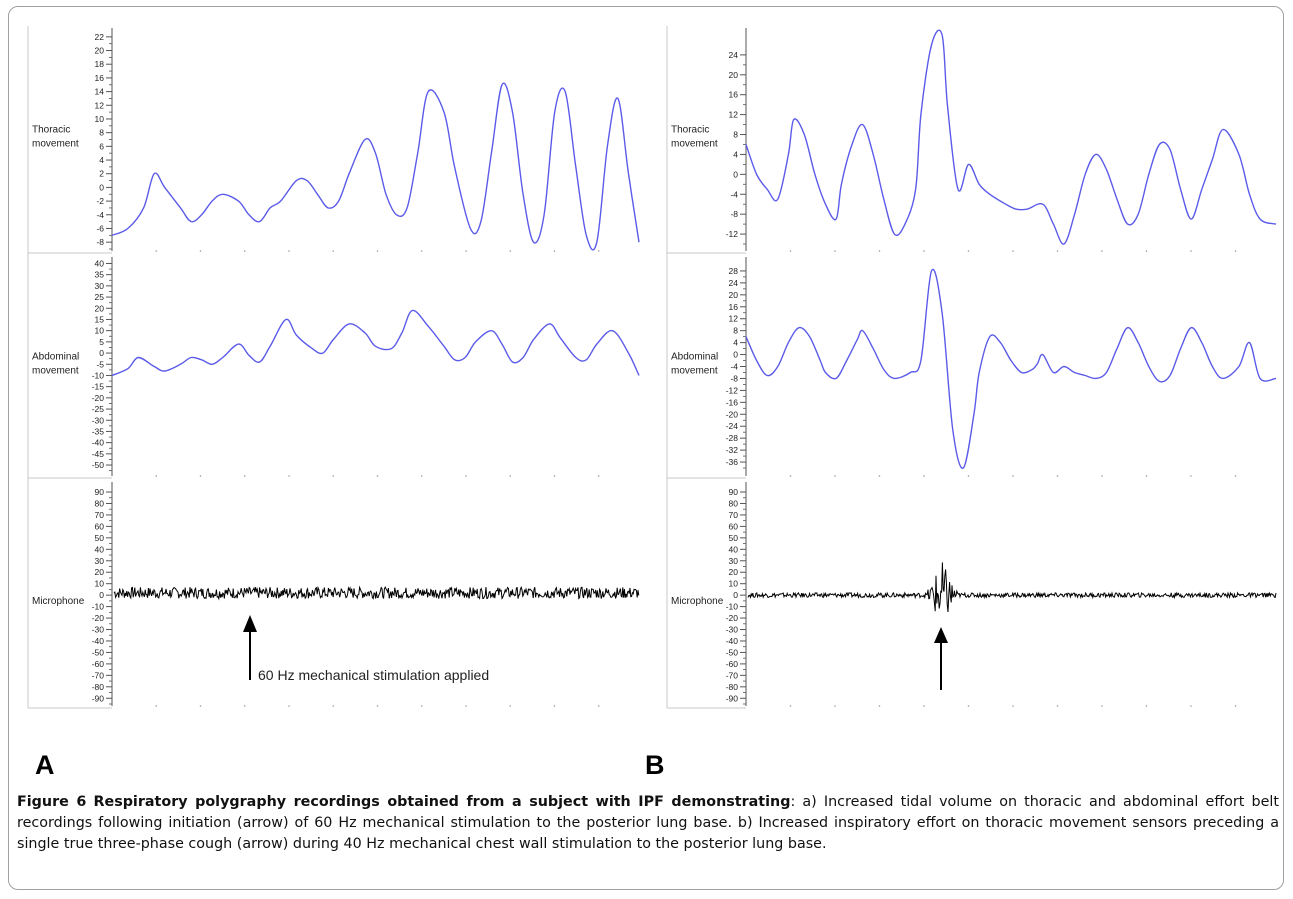  What do you see at coordinates (100, 242) in the screenshot?
I see `panel-a-thoracic-movement-tick-label: -8` at bounding box center [100, 242].